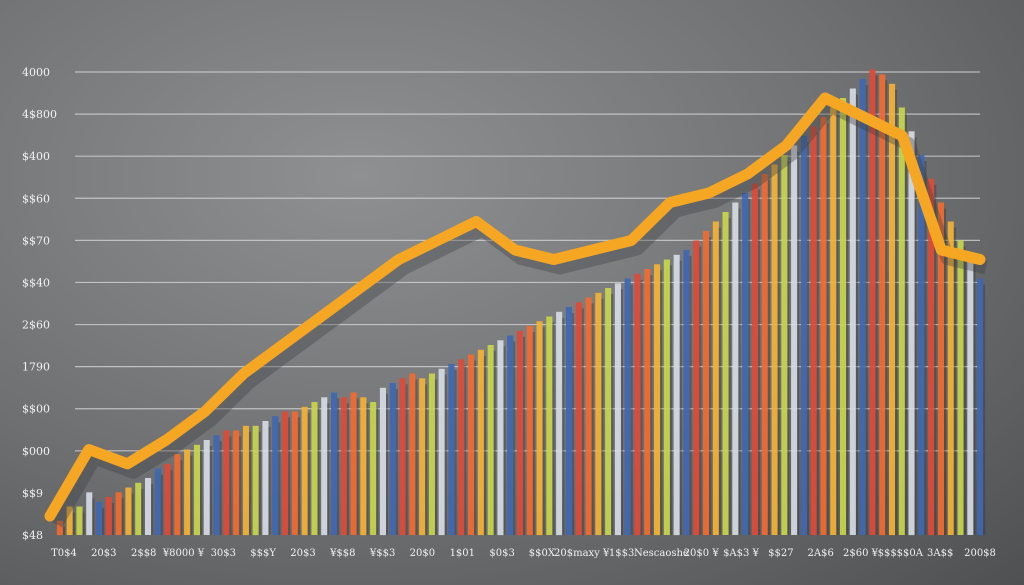 This screenshot has width=1024, height=585. Describe the element at coordinates (621, 553) in the screenshot. I see `x-tick-label: 1$$3` at that location.